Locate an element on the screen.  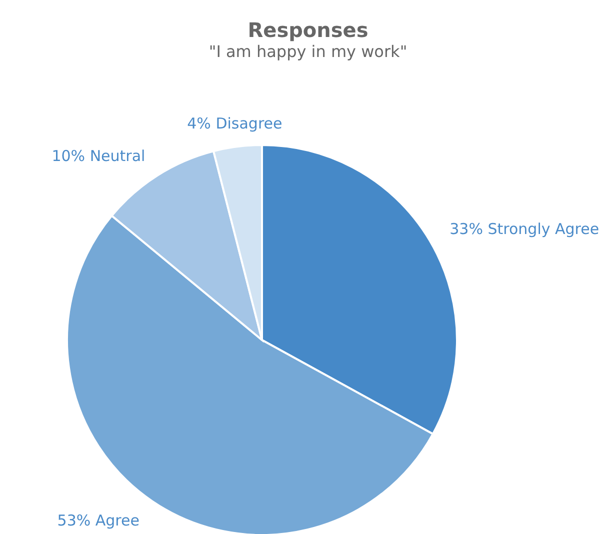
chart-subtitle: "I am happy in my work" is located at coordinates (308, 51).